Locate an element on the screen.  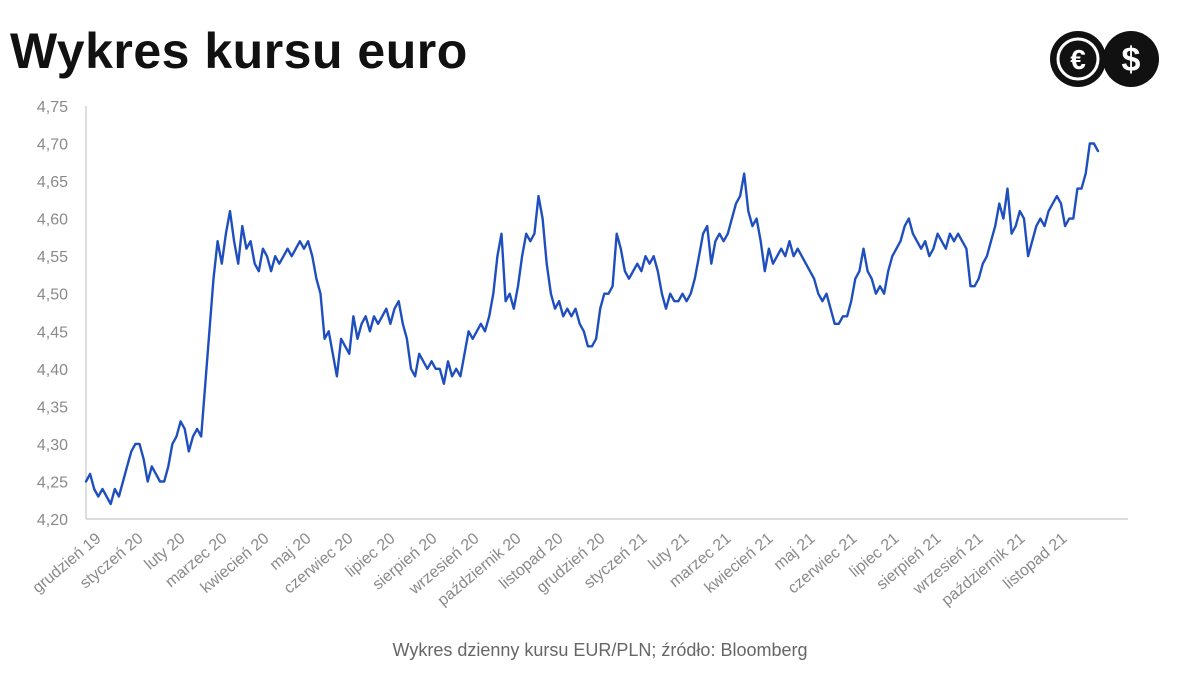
y-tick-label: 4,35 is located at coordinates (52, 407).